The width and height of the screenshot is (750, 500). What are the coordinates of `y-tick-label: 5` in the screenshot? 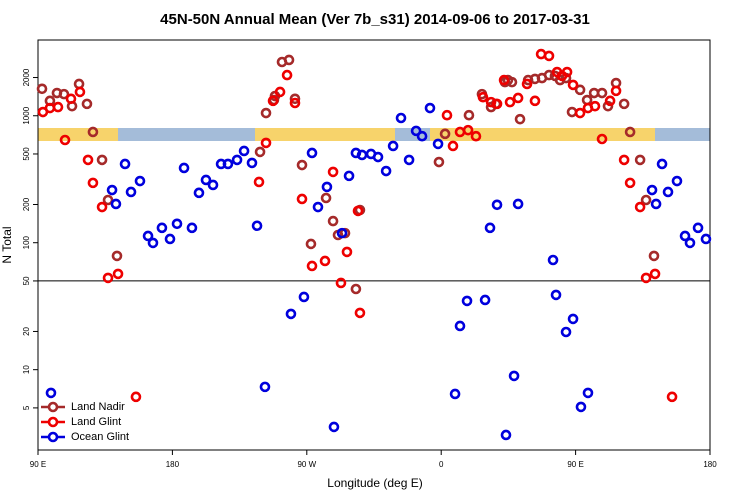 It's located at (26, 407).